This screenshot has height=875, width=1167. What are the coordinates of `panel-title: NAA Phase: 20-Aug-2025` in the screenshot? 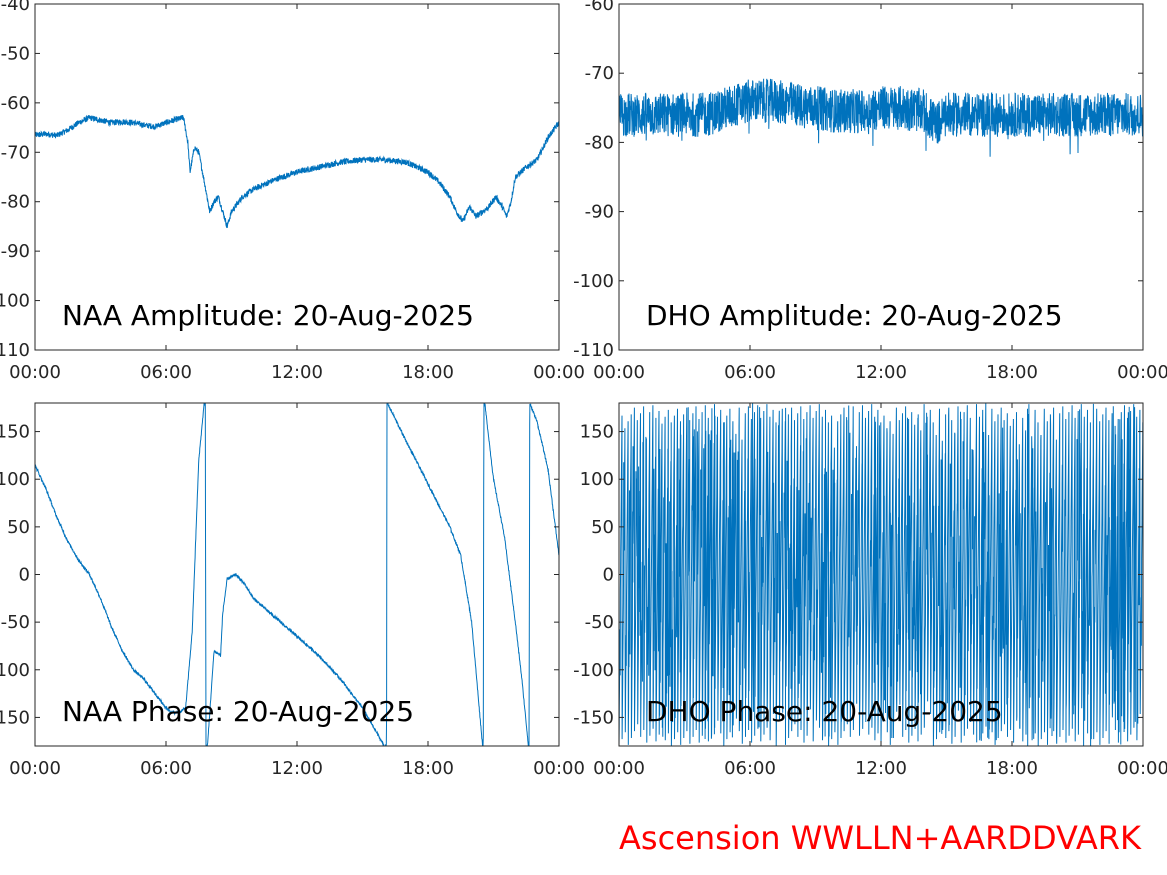 It's located at (238, 711).